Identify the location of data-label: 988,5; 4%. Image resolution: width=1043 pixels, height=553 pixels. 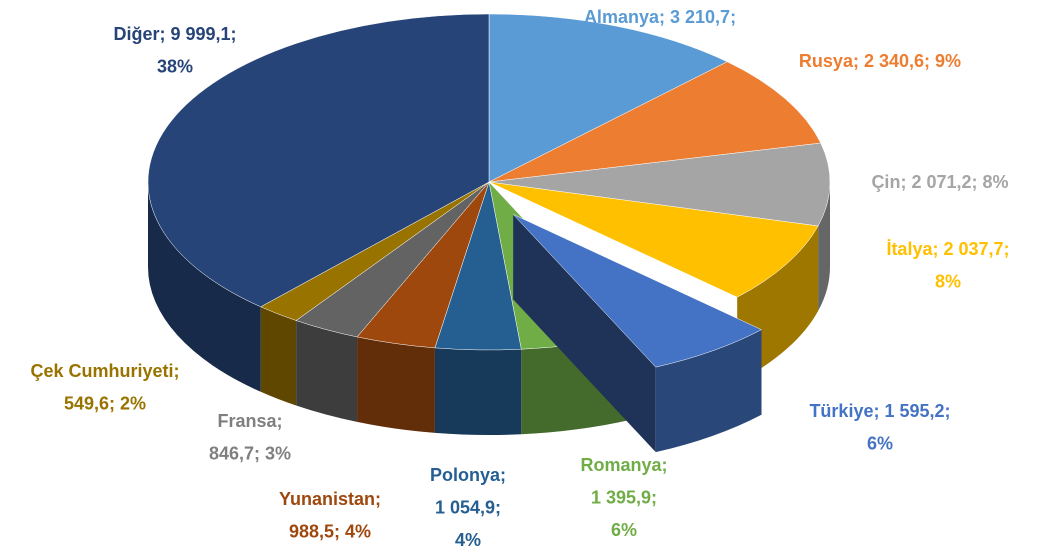
(330, 531).